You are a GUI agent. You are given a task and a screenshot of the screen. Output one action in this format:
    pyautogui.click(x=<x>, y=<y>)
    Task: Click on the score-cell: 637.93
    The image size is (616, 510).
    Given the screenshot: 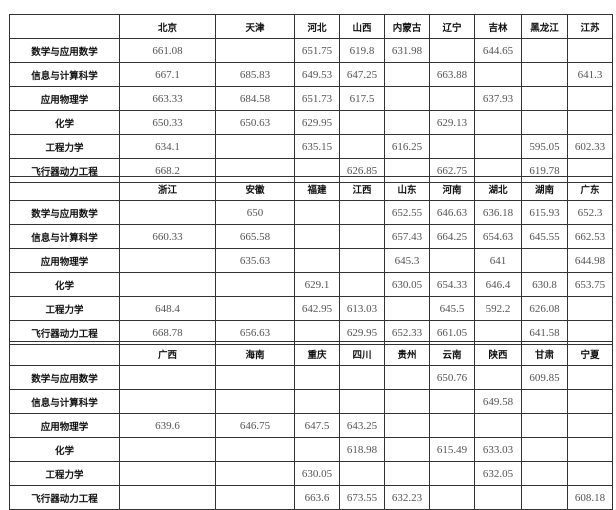 What is the action you would take?
    pyautogui.click(x=498, y=98)
    